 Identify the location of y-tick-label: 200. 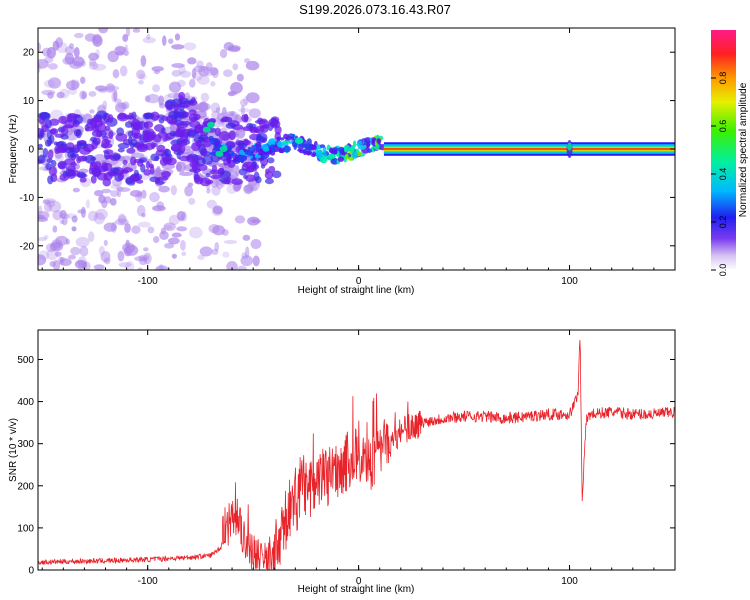
(25, 486).